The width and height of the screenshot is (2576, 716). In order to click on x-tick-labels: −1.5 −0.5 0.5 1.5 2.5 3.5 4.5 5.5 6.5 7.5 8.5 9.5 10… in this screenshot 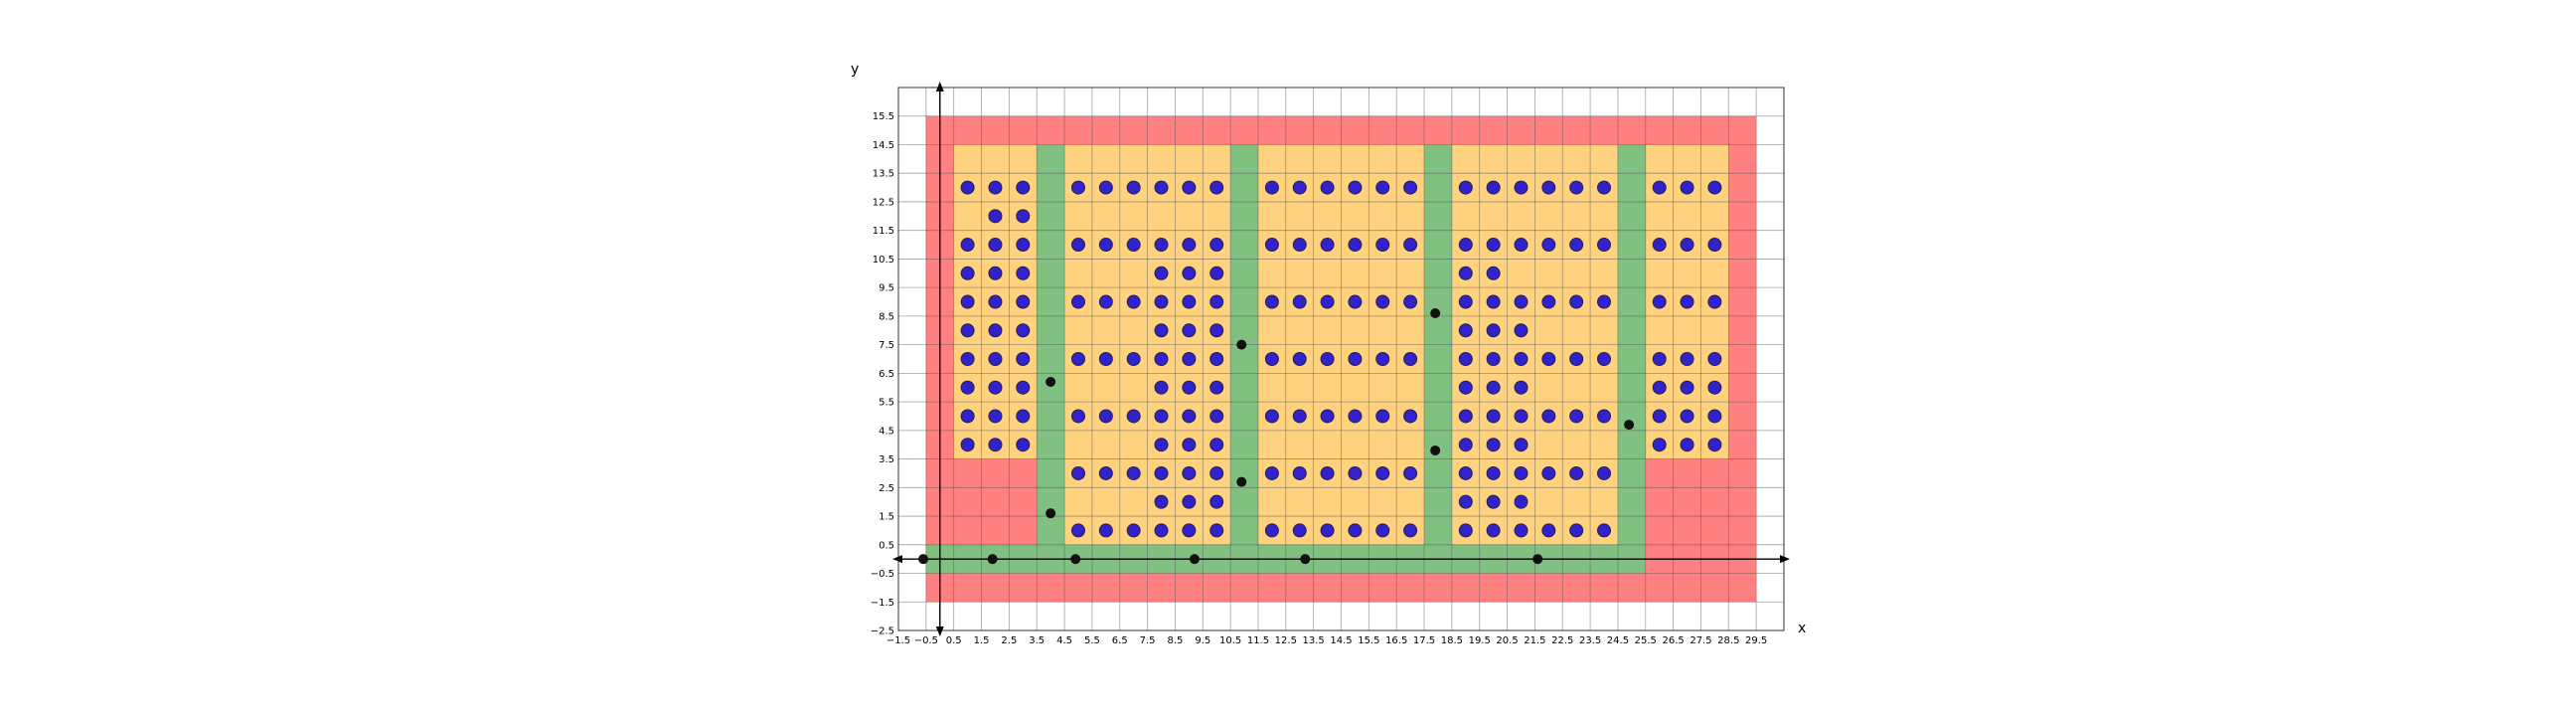, I will do `click(1326, 641)`.